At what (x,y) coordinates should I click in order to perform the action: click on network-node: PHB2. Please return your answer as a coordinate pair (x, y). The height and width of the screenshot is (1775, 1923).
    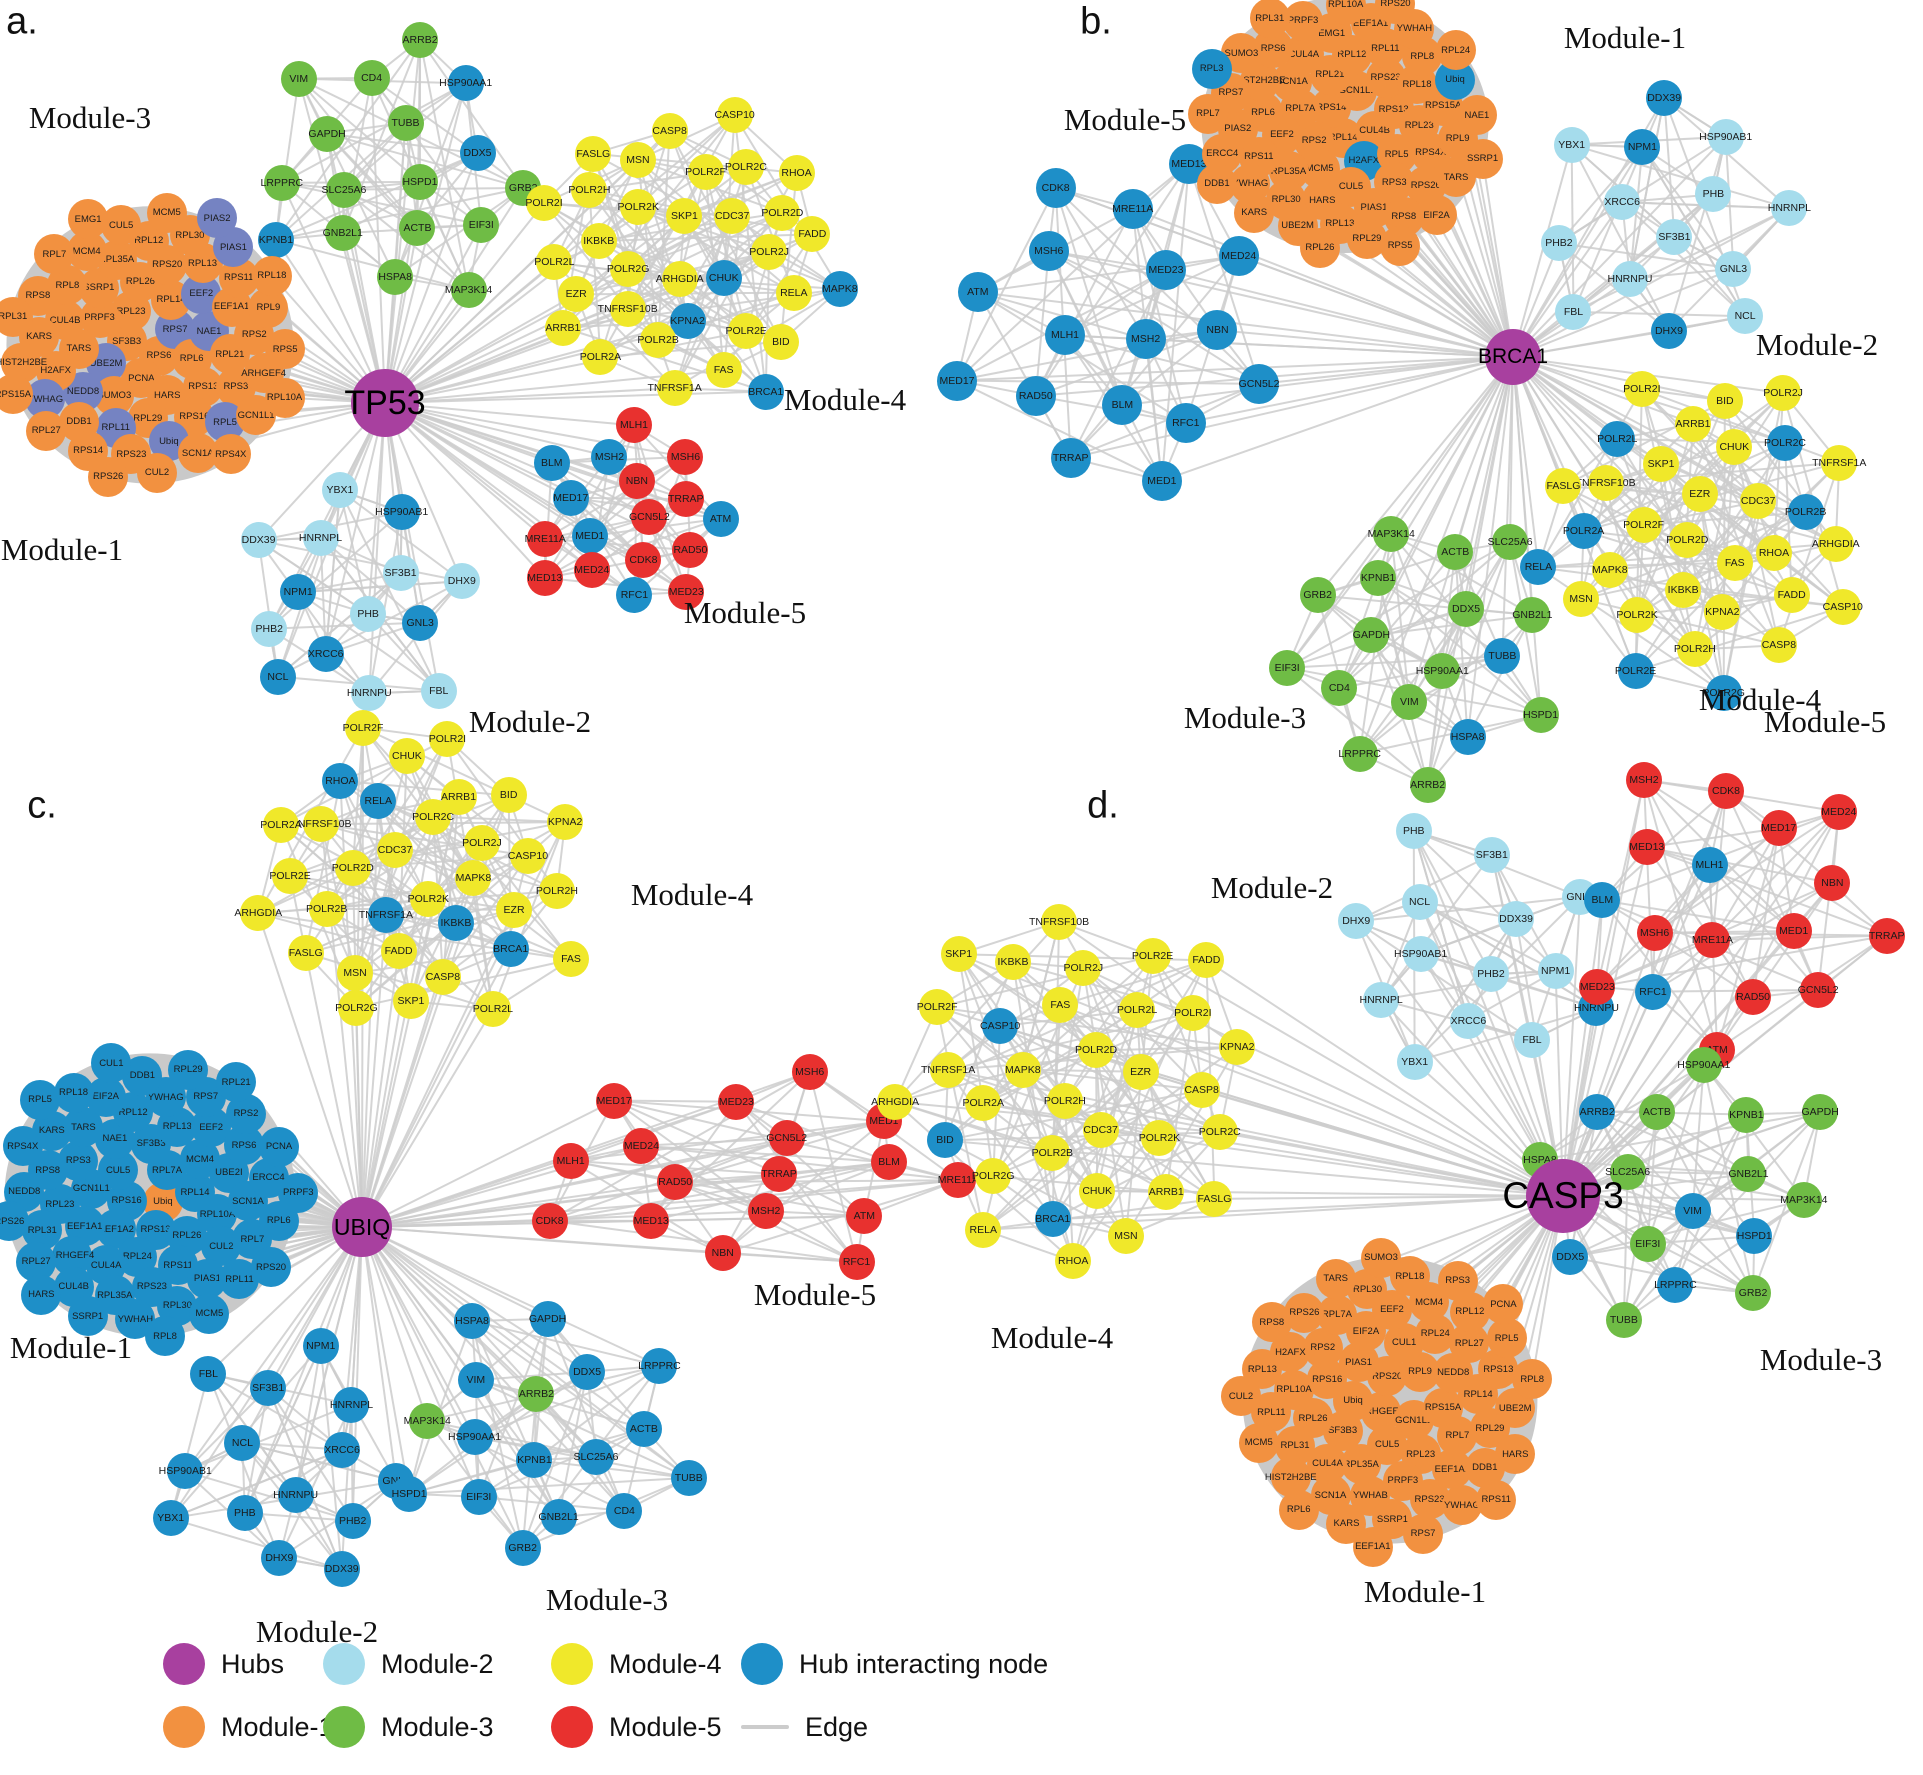
    Looking at the image, I should click on (269, 628).